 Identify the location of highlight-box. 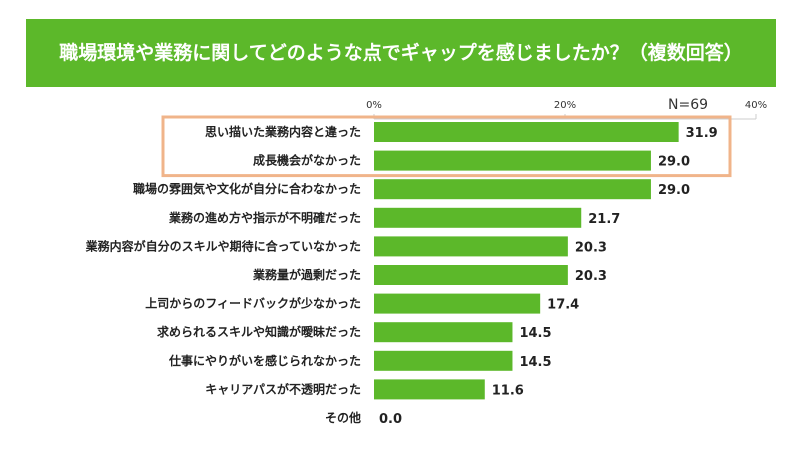
(446, 146).